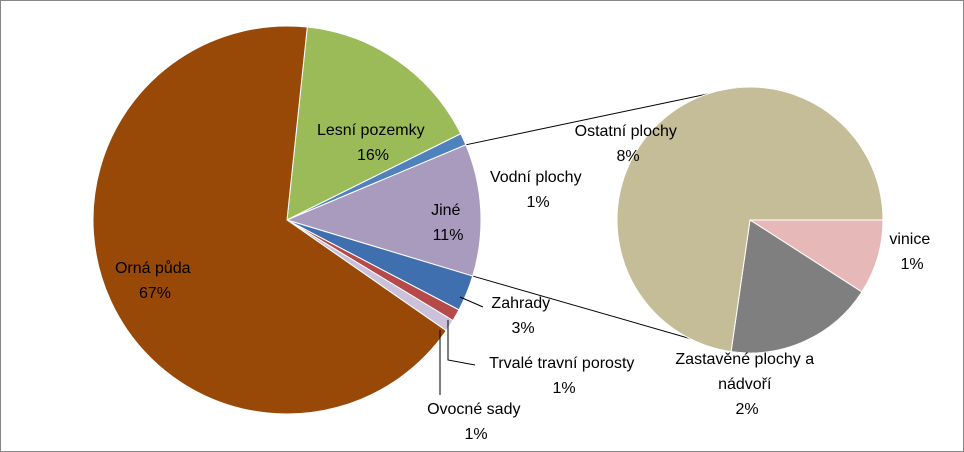 This screenshot has width=964, height=452. What do you see at coordinates (746, 384) in the screenshot?
I see `label-zastavene-plochy: Zastavěné plochy a nádvoří 2%` at bounding box center [746, 384].